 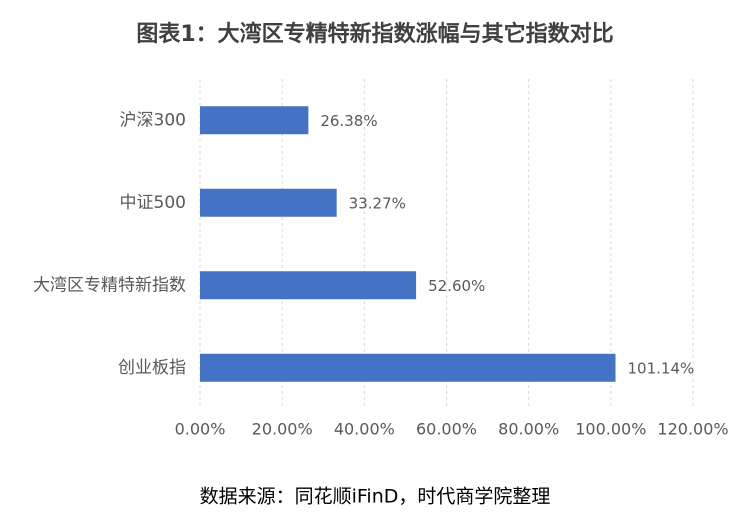 I want to click on y-tick-label: 沪深300, so click(x=153, y=120).